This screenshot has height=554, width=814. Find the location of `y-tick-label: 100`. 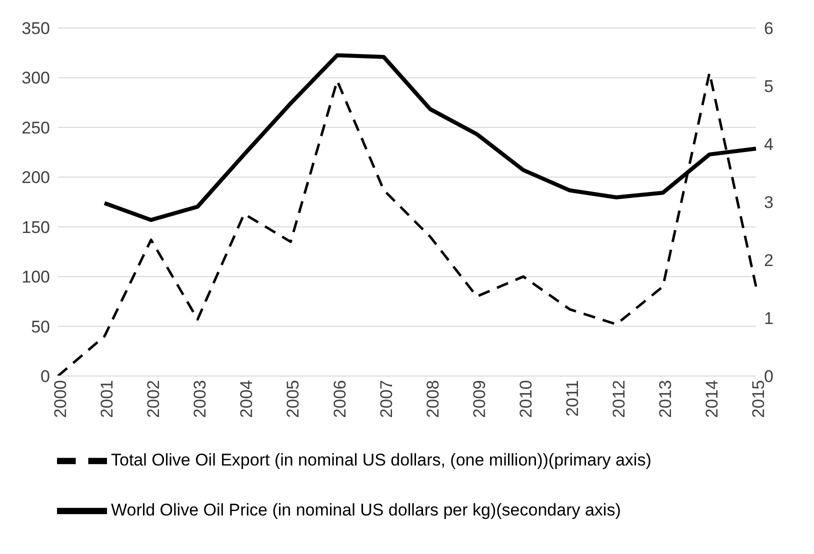

y-tick-label: 100 is located at coordinates (36, 277).